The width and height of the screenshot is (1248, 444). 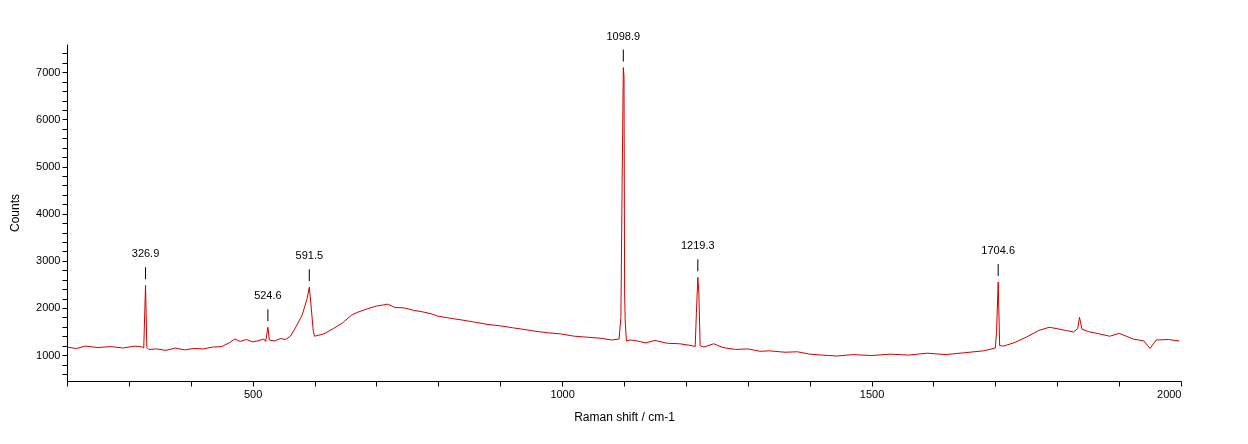 I want to click on y-tick-label: 1000, so click(x=48, y=354).